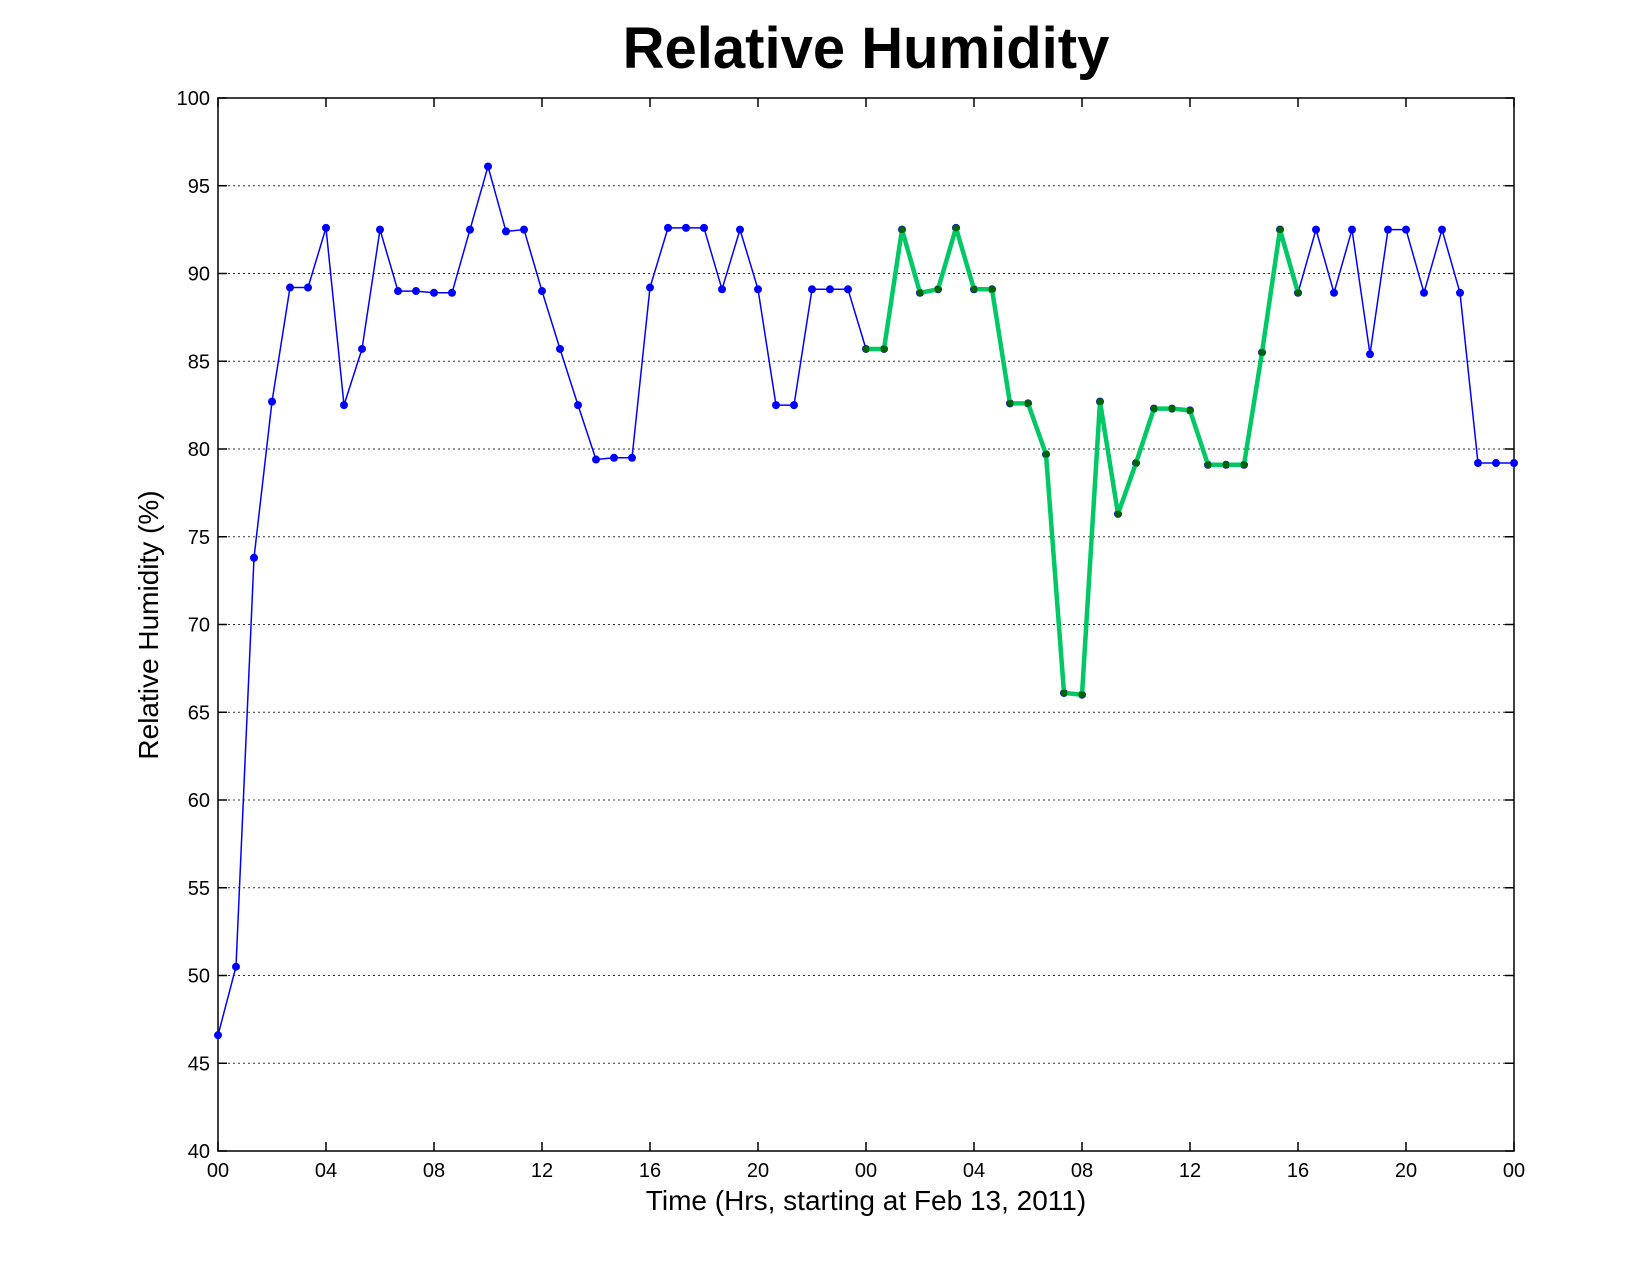 This screenshot has width=1650, height=1275. What do you see at coordinates (193, 99) in the screenshot?
I see `y-tick-label: 100` at bounding box center [193, 99].